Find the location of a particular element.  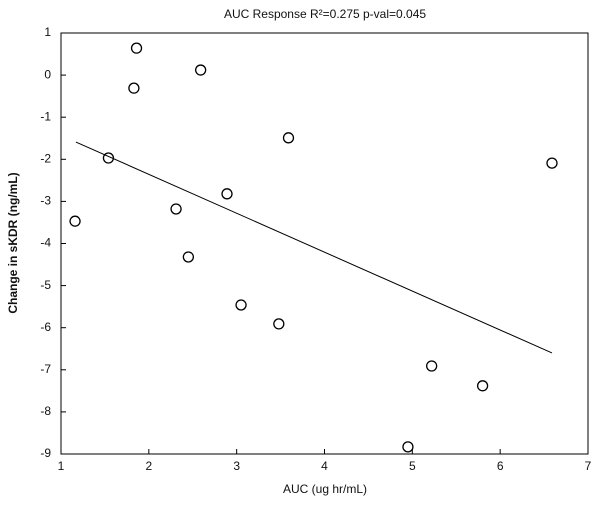

y-tick-label: 0 is located at coordinates (47, 74).